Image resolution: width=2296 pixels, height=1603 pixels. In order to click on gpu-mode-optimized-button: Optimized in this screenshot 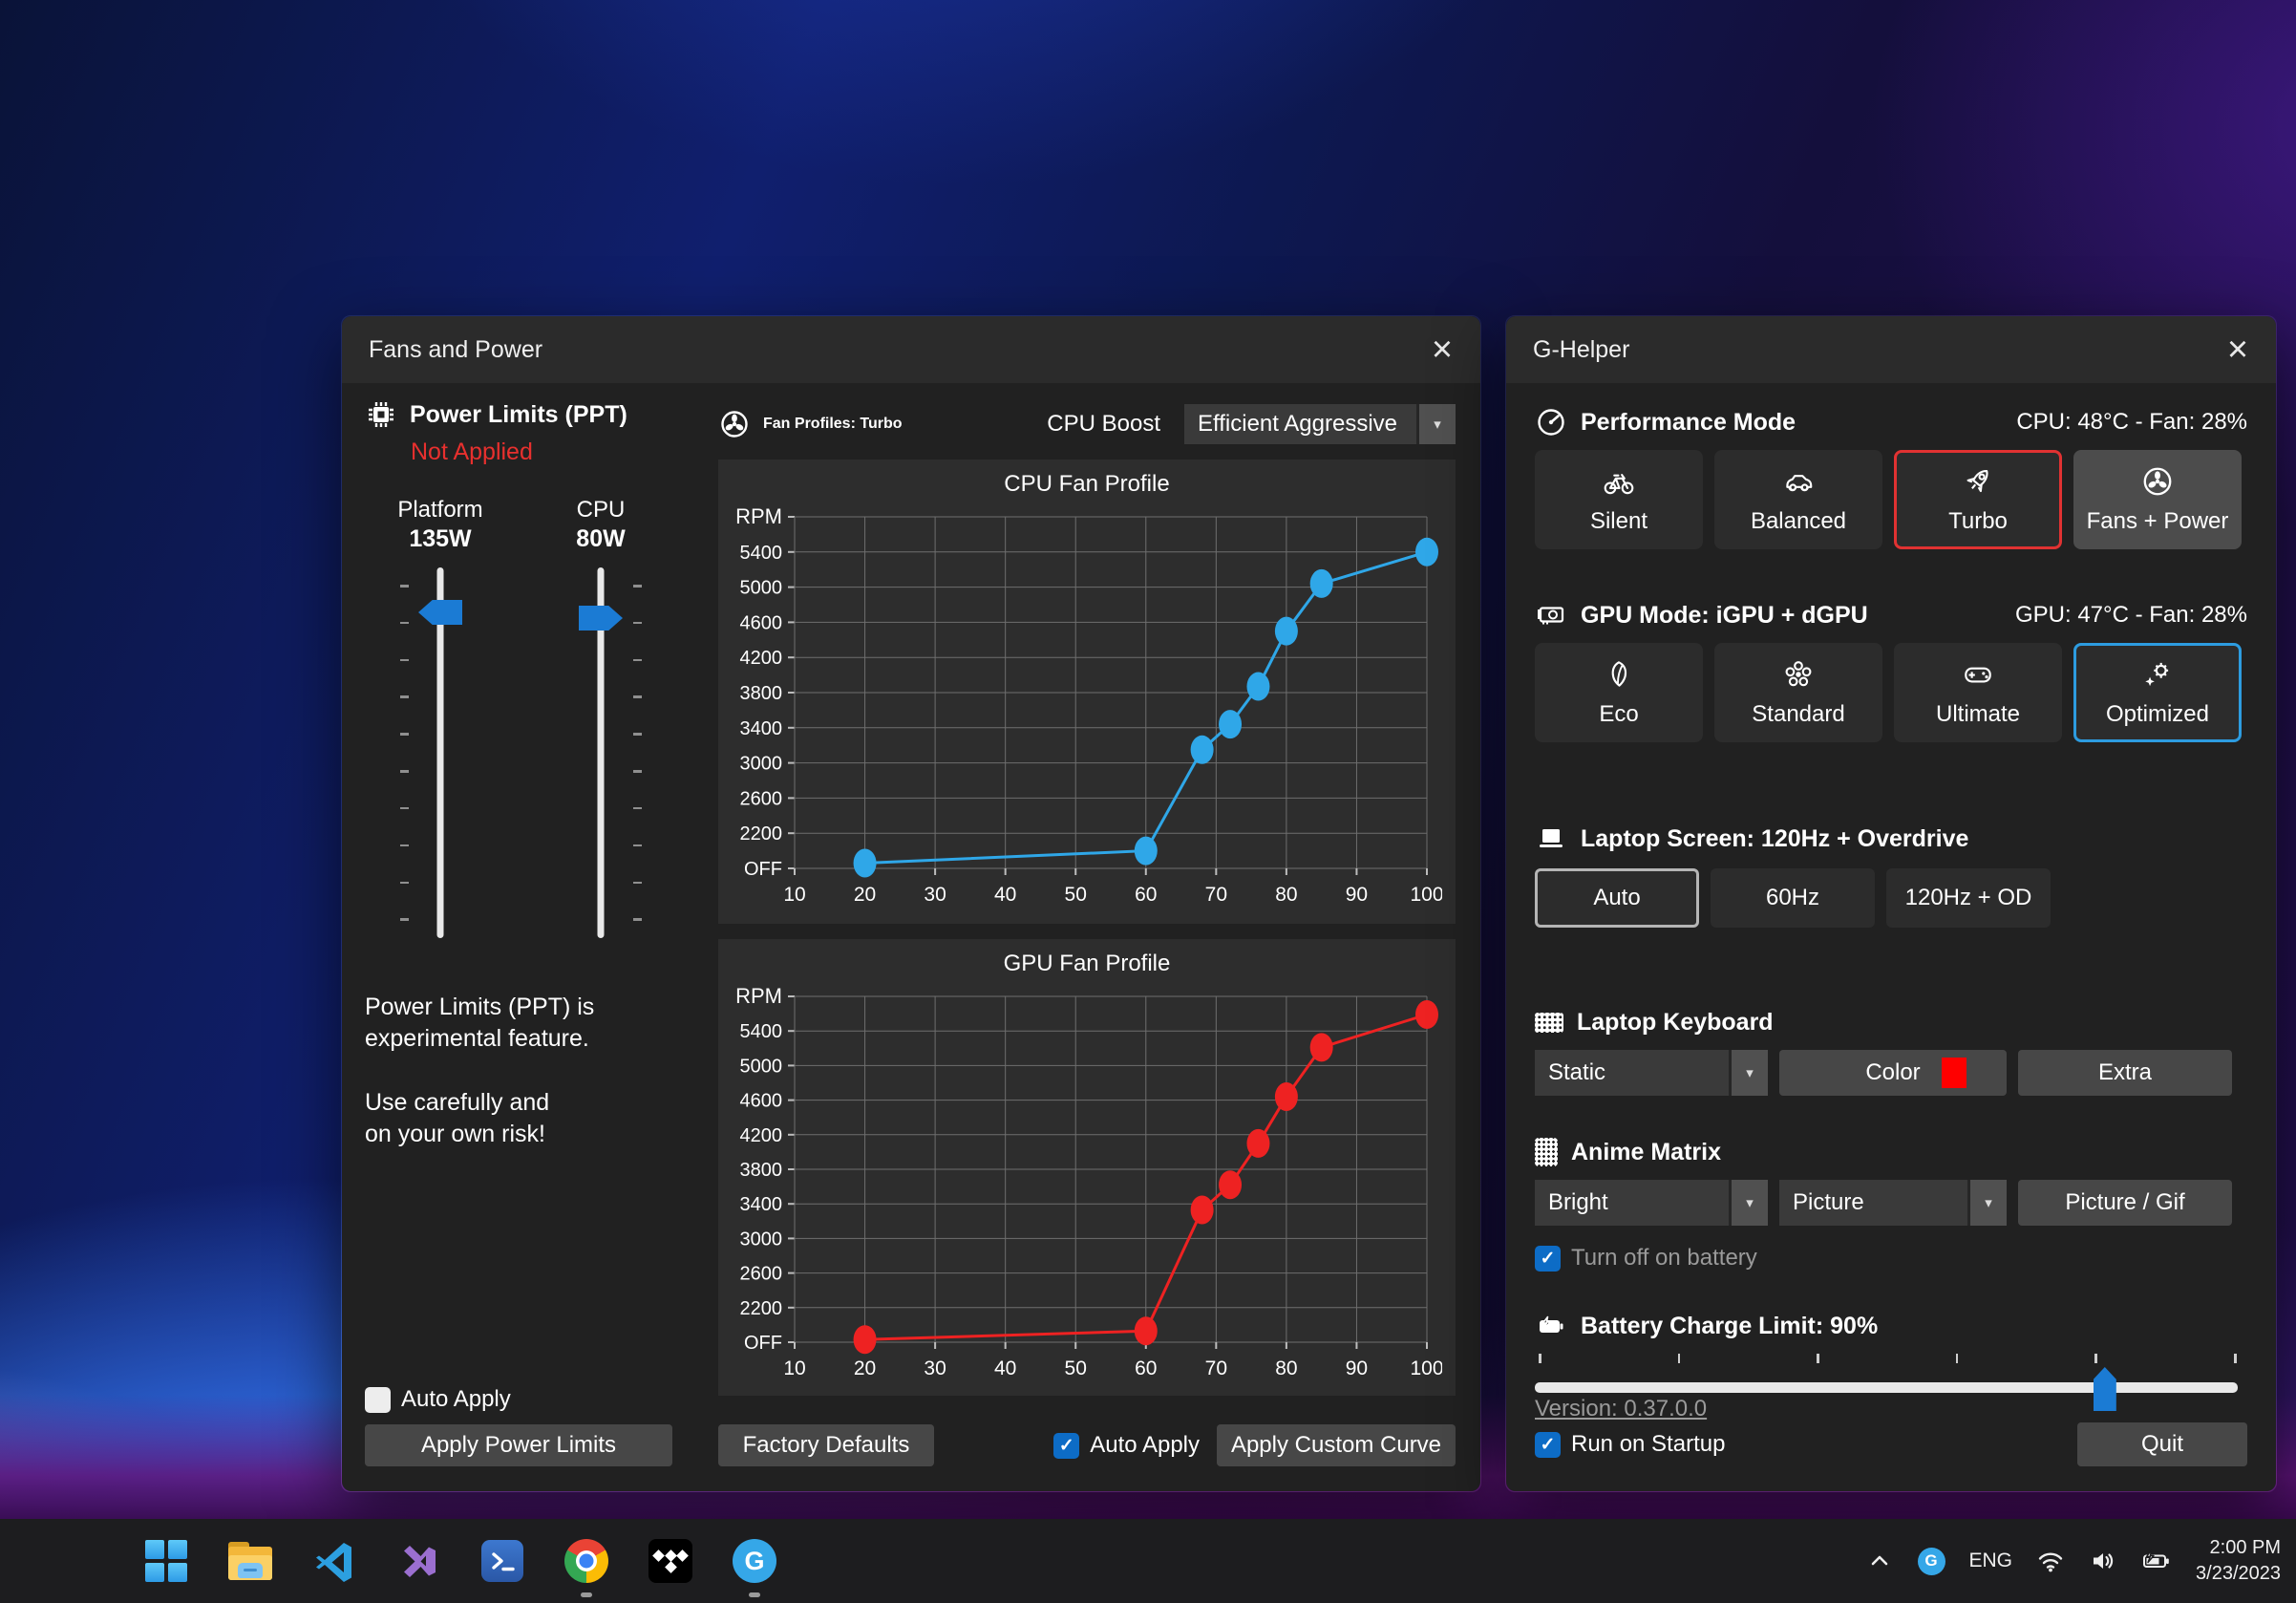, I will do `click(2157, 692)`.